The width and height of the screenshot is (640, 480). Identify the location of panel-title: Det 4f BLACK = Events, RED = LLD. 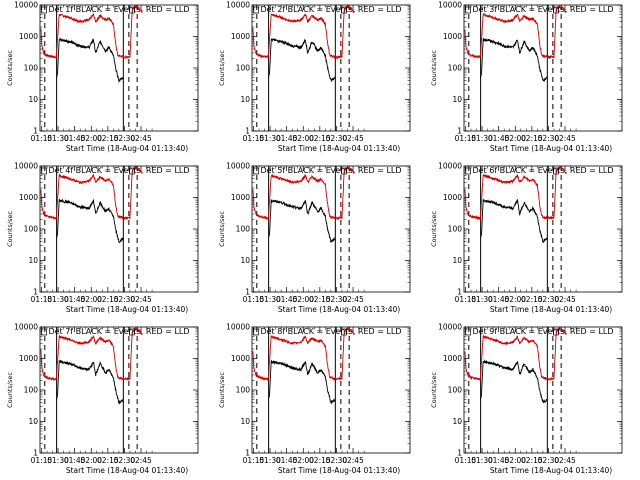
(118, 170).